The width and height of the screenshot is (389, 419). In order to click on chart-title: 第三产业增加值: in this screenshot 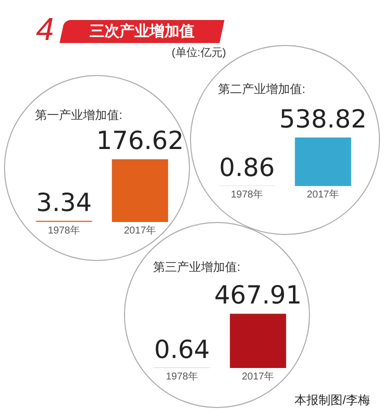, I will do `click(196, 267)`.